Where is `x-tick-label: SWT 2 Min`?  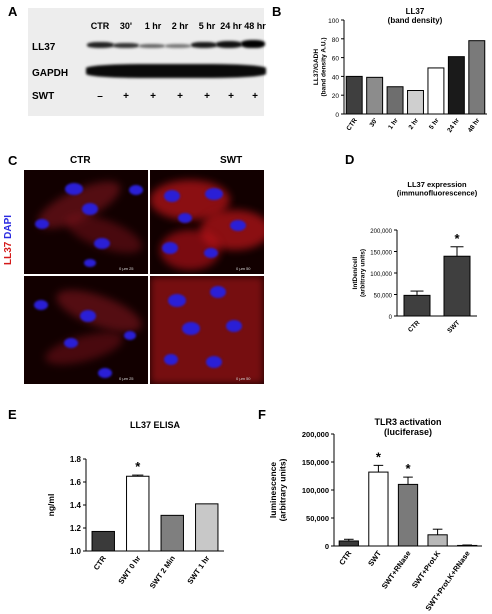 x-tick-label: SWT 2 Min is located at coordinates (162, 572).